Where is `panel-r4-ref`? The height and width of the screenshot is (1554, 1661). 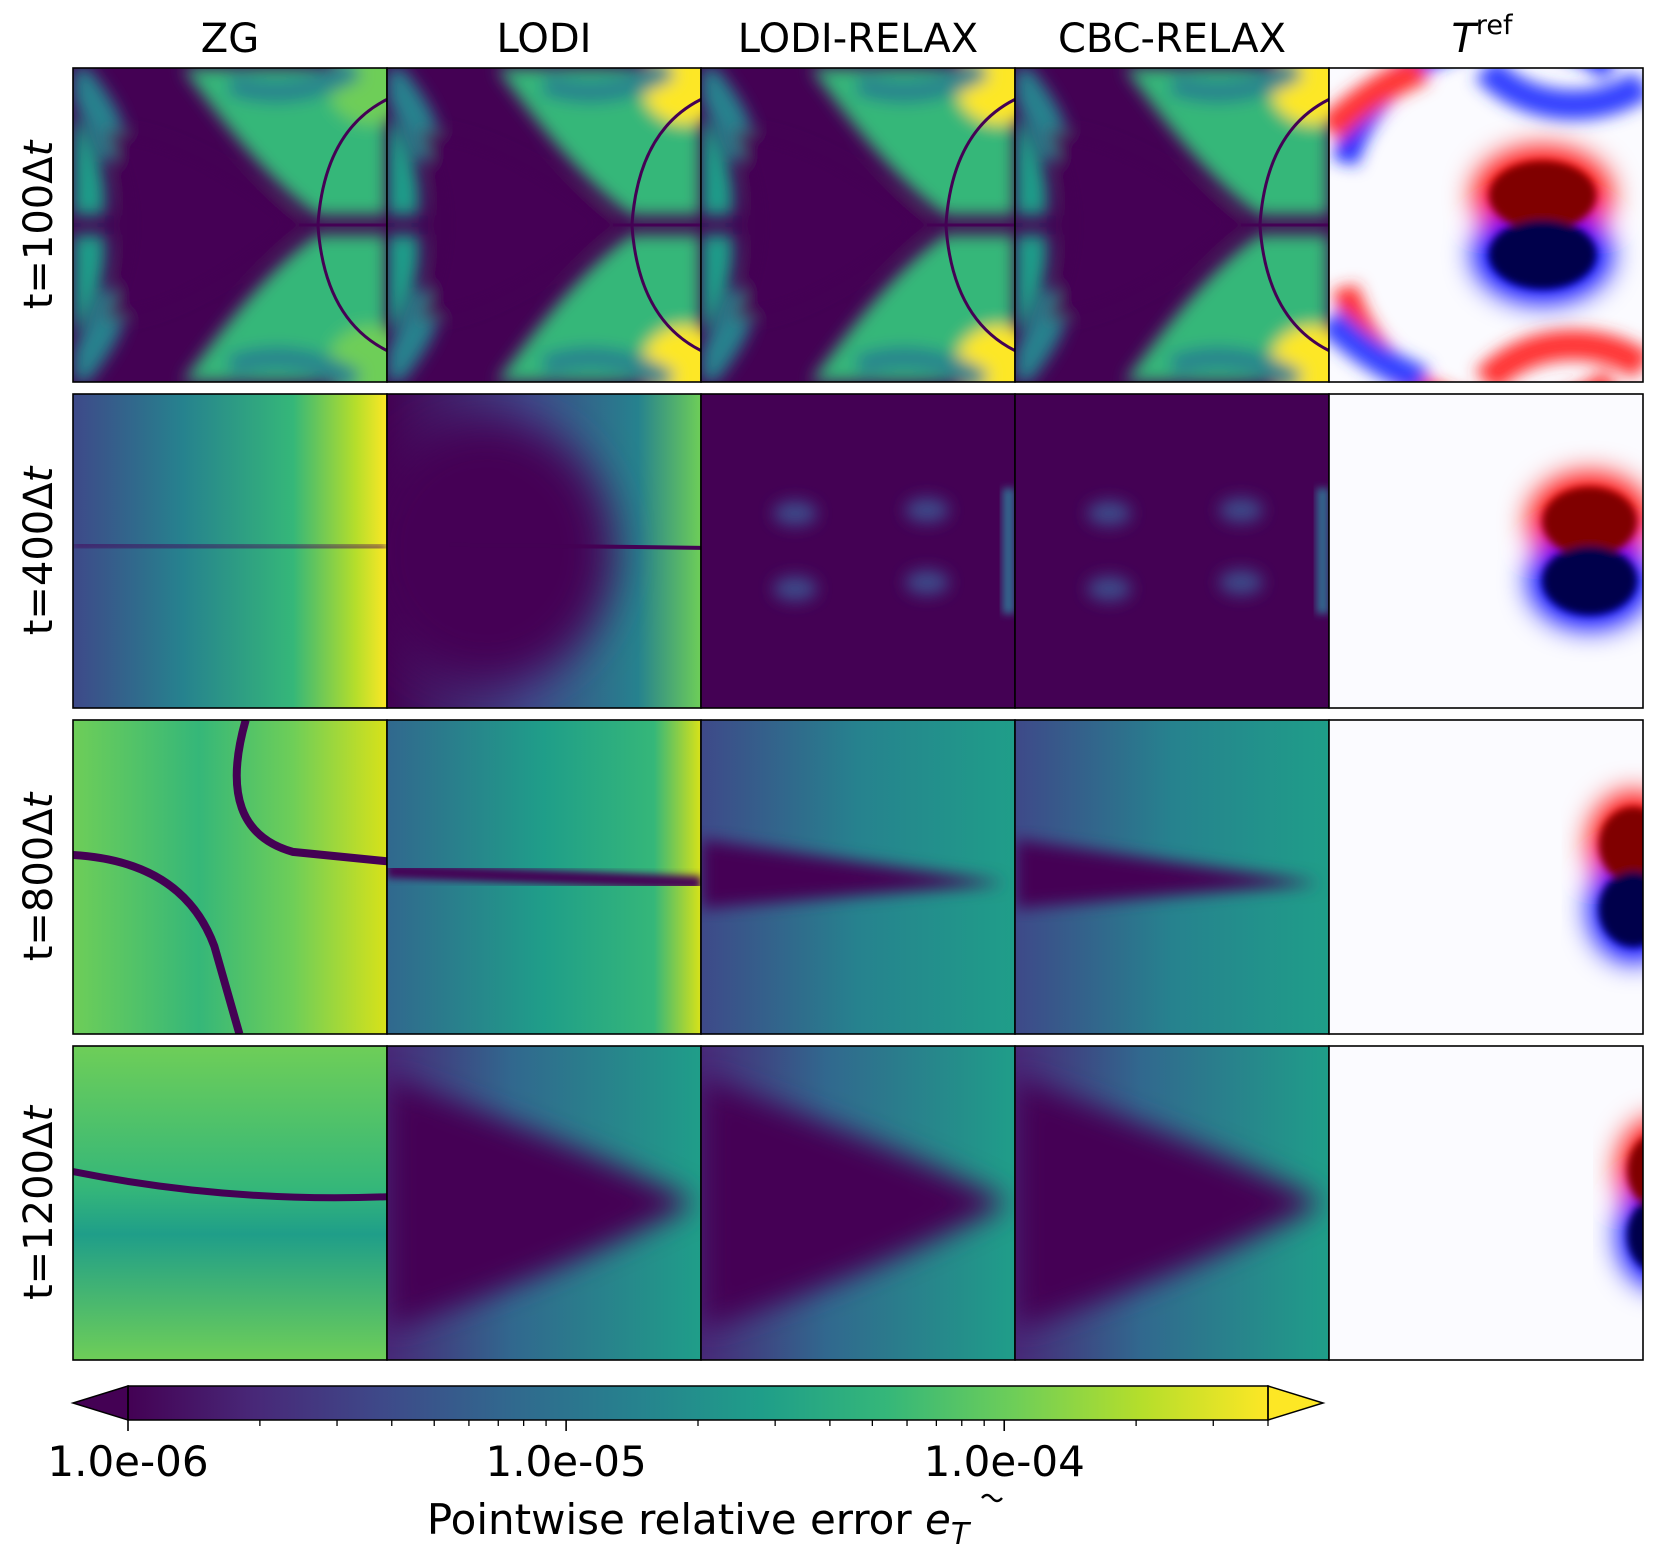 panel-r4-ref is located at coordinates (1486, 1203).